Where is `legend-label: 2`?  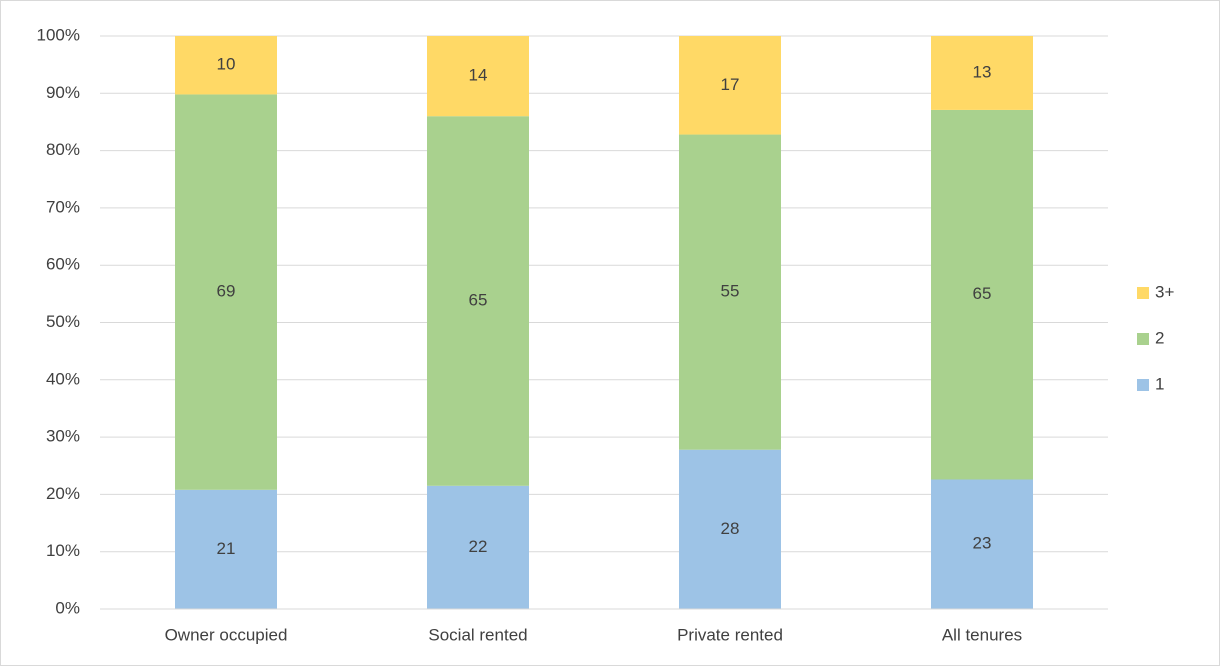
legend-label: 2 is located at coordinates (1159, 337).